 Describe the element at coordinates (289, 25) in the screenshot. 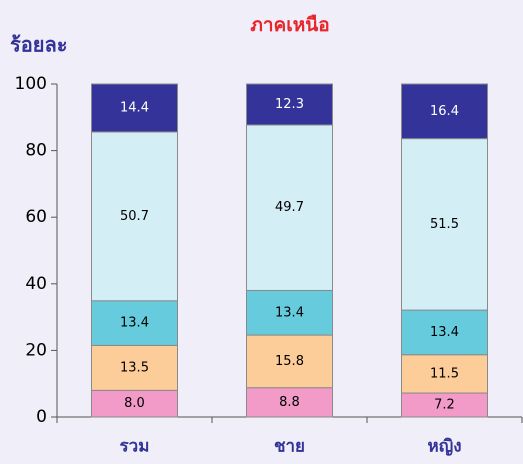

I see `chart-title: ภาคเหนือ` at that location.